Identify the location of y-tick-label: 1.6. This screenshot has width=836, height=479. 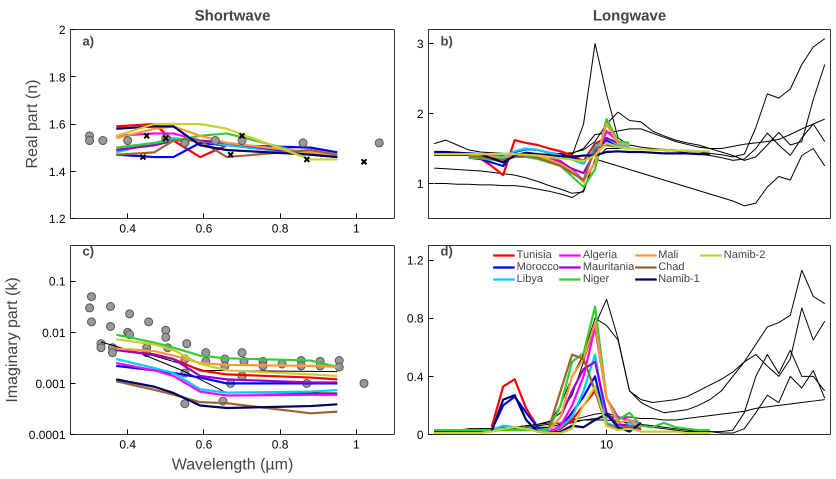
(57, 125).